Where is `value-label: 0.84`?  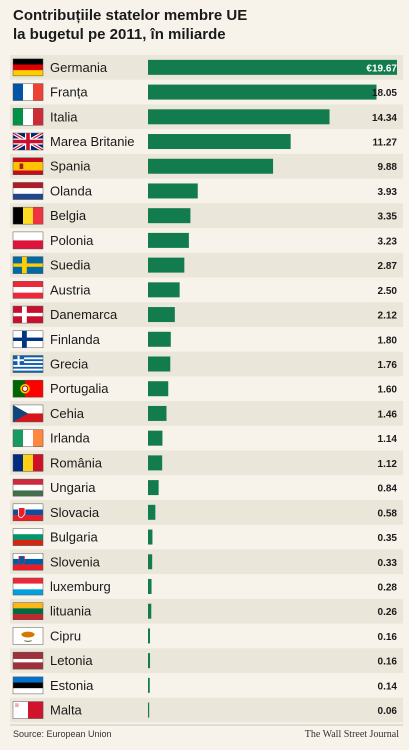 value-label: 0.84 is located at coordinates (388, 489).